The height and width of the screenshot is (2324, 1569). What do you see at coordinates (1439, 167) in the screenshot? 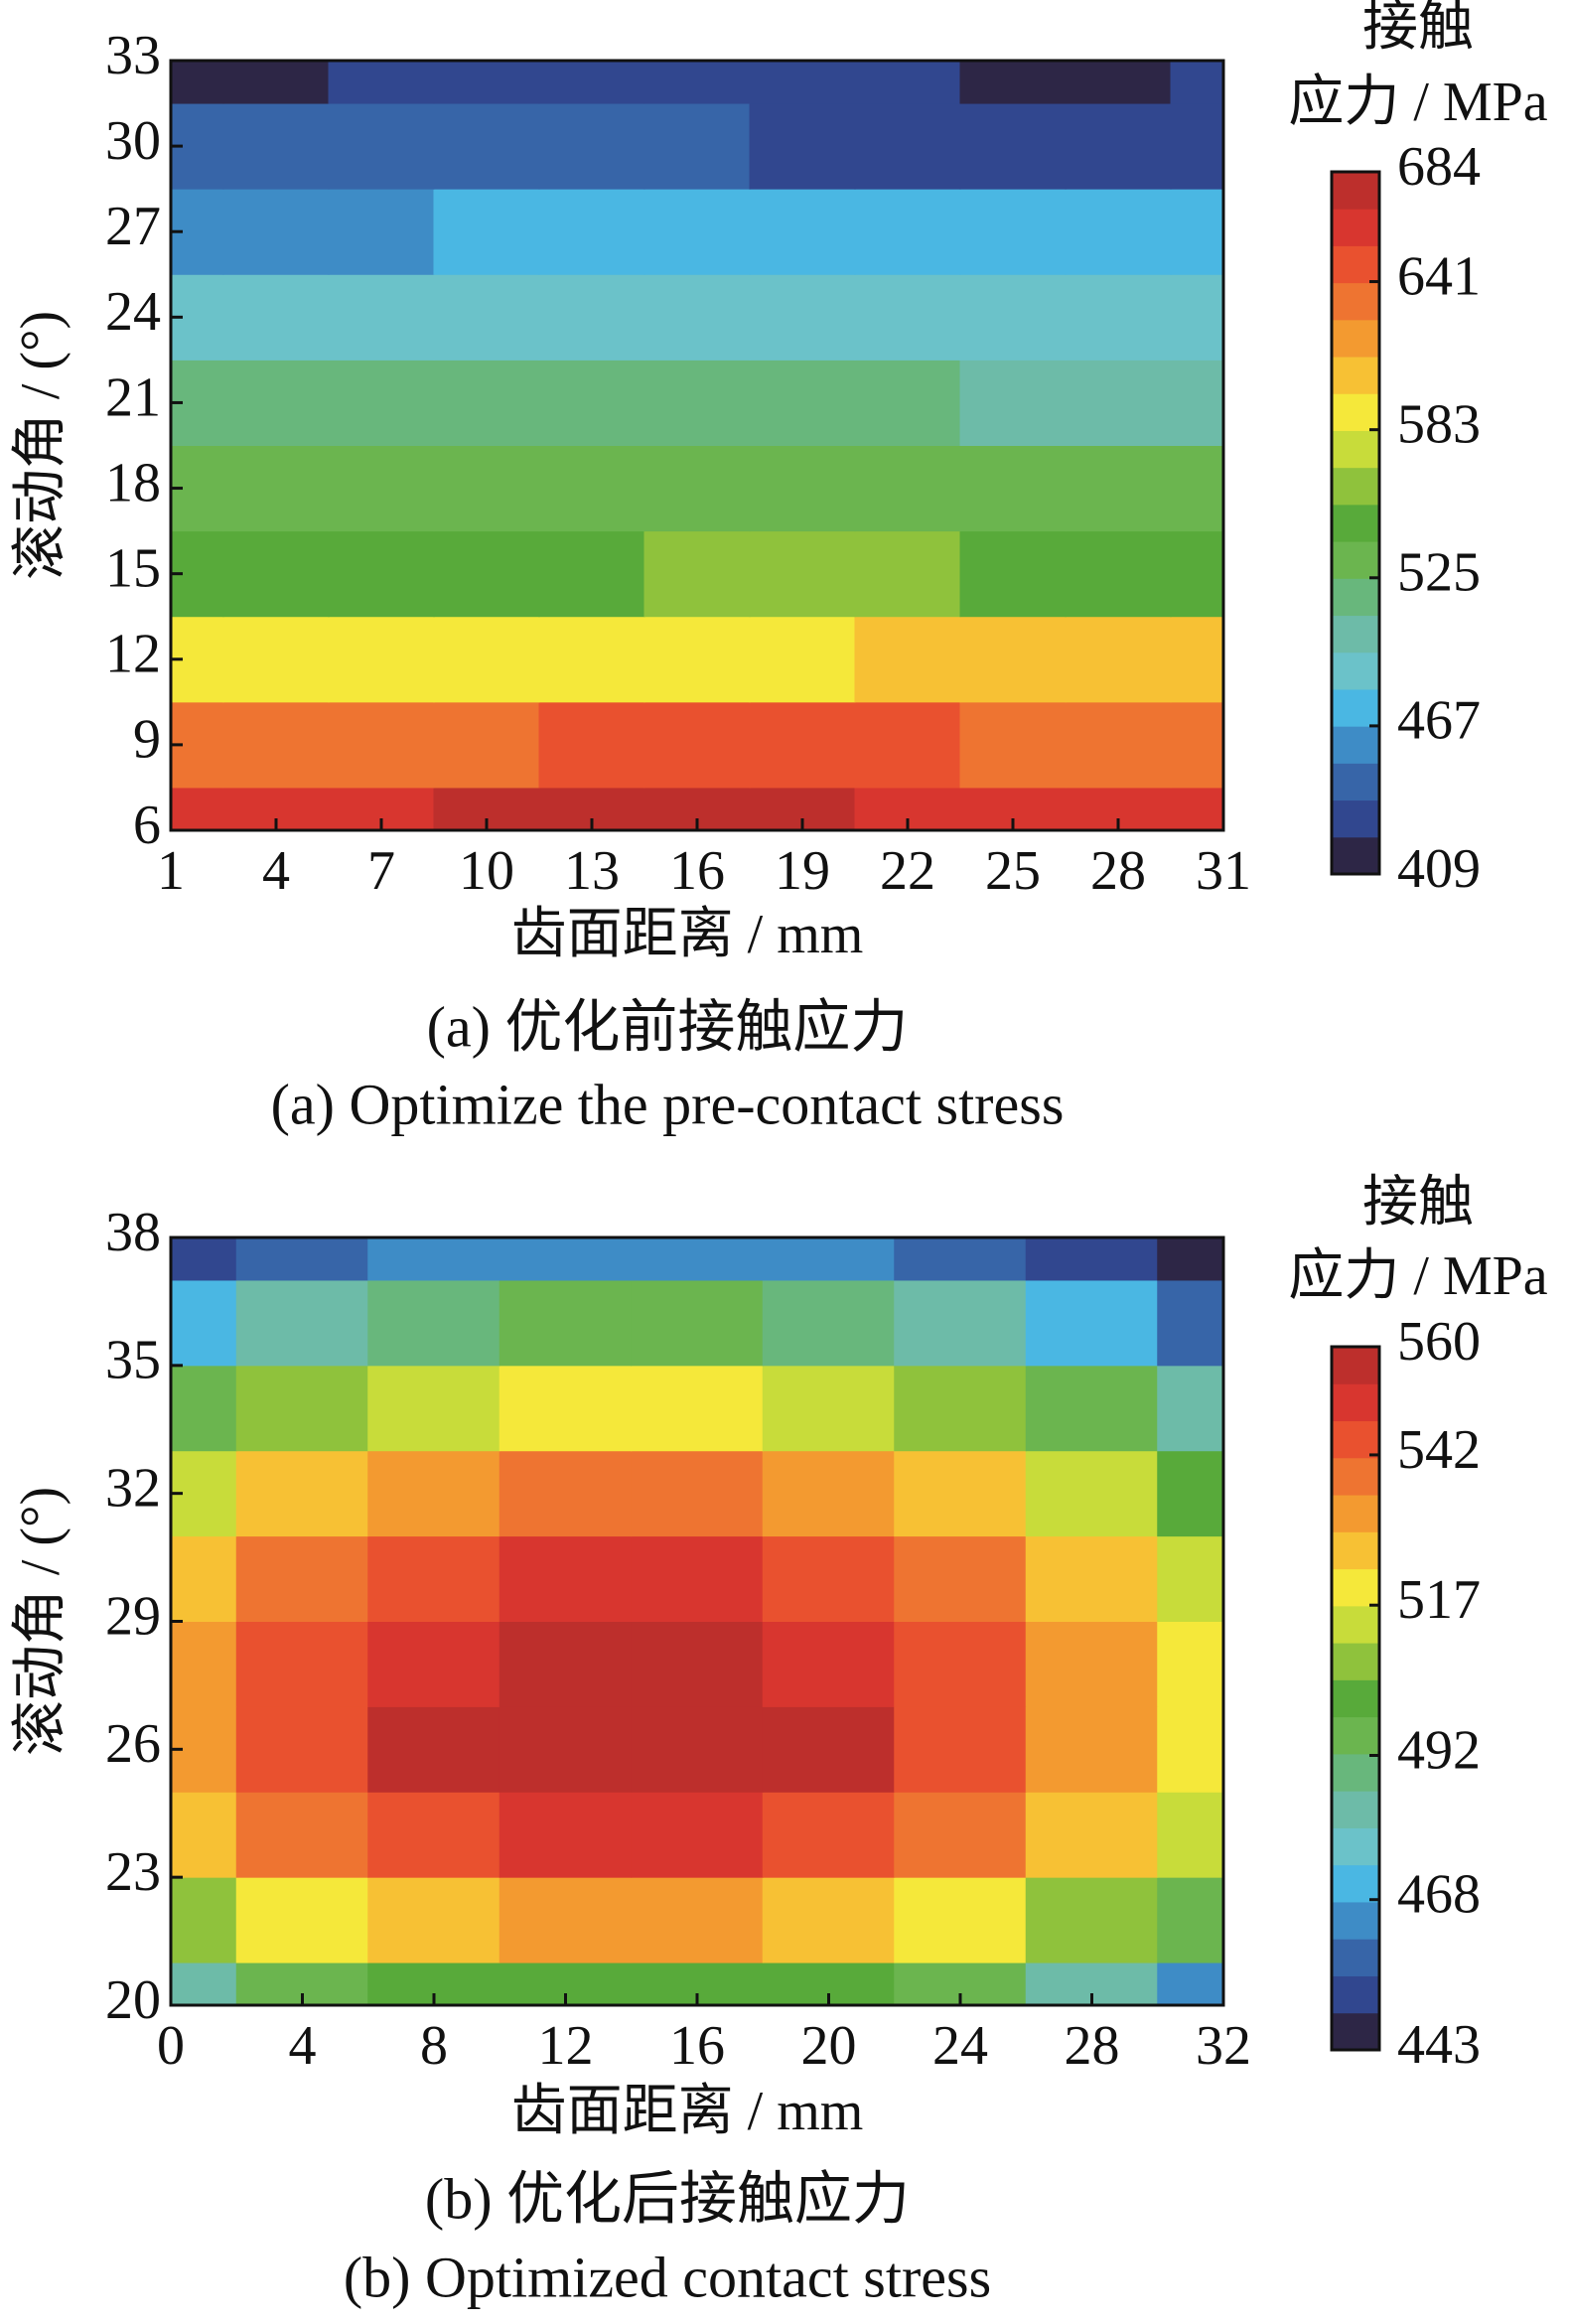
I see `colorbar-tick-label: 684` at bounding box center [1439, 167].